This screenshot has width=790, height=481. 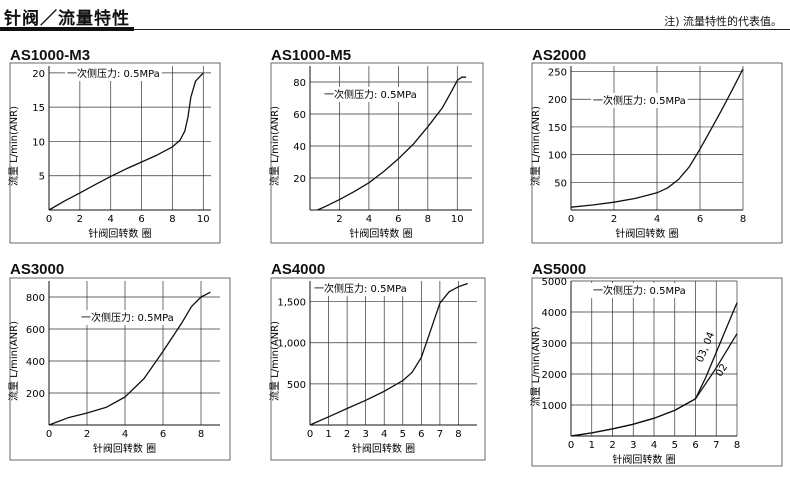 I want to click on title-rule, so click(x=395, y=29).